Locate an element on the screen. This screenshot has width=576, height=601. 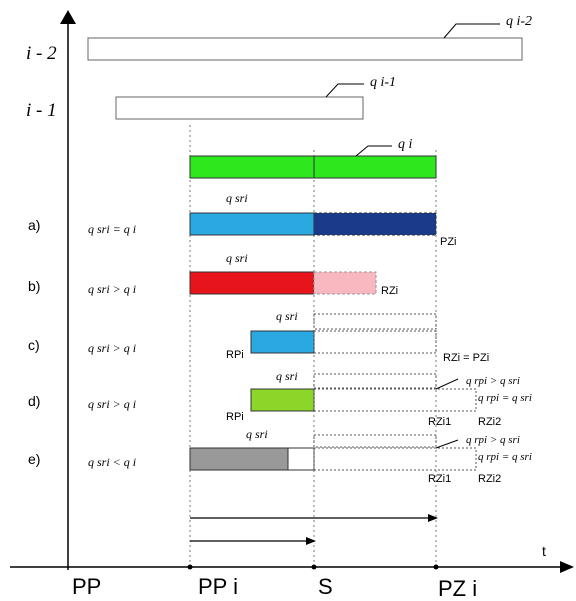
x-label-pzi: PZ i is located at coordinates (457, 588).